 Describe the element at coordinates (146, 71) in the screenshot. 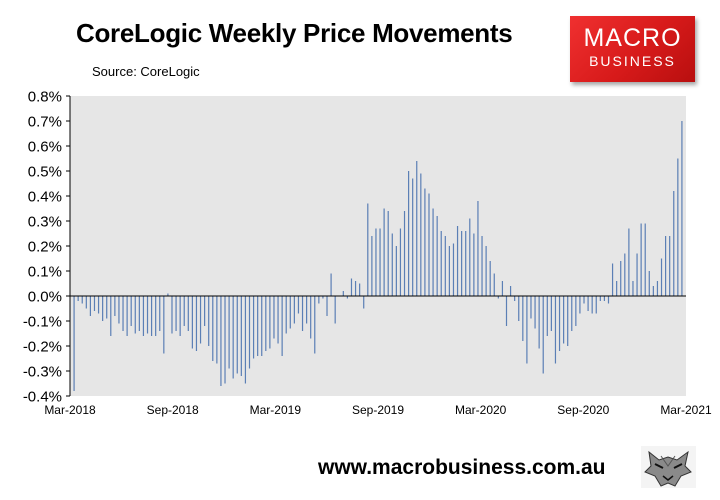

I see `source-label: Source: CoreLogic` at that location.